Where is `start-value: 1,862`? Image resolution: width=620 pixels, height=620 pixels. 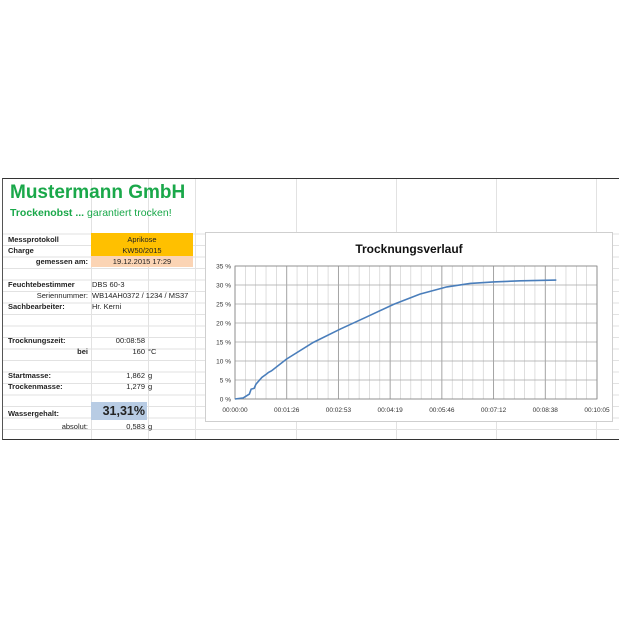
start-value: 1,862 is located at coordinates (135, 375).